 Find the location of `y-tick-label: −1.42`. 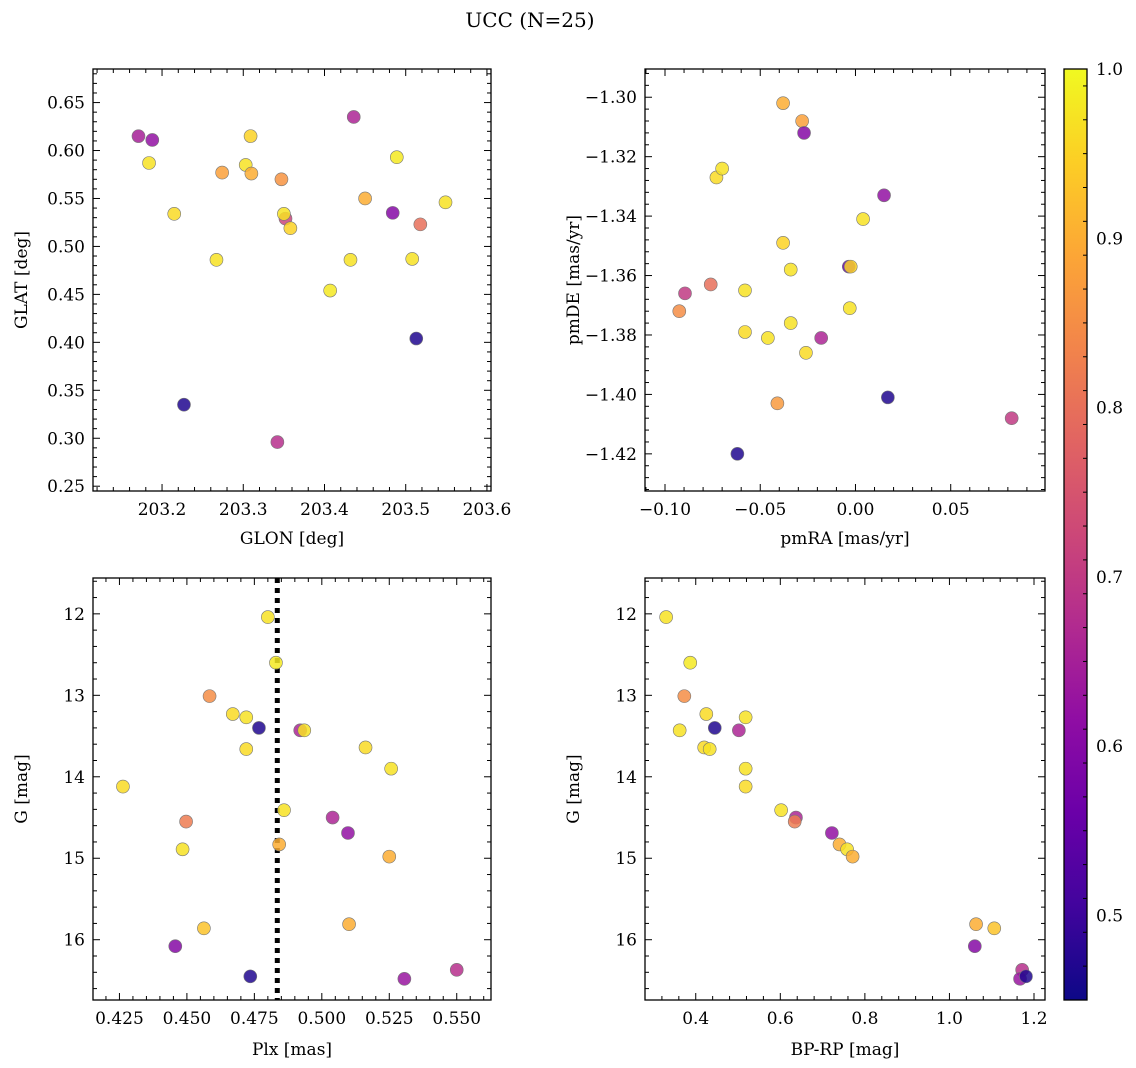

y-tick-label: −1.42 is located at coordinates (611, 455).